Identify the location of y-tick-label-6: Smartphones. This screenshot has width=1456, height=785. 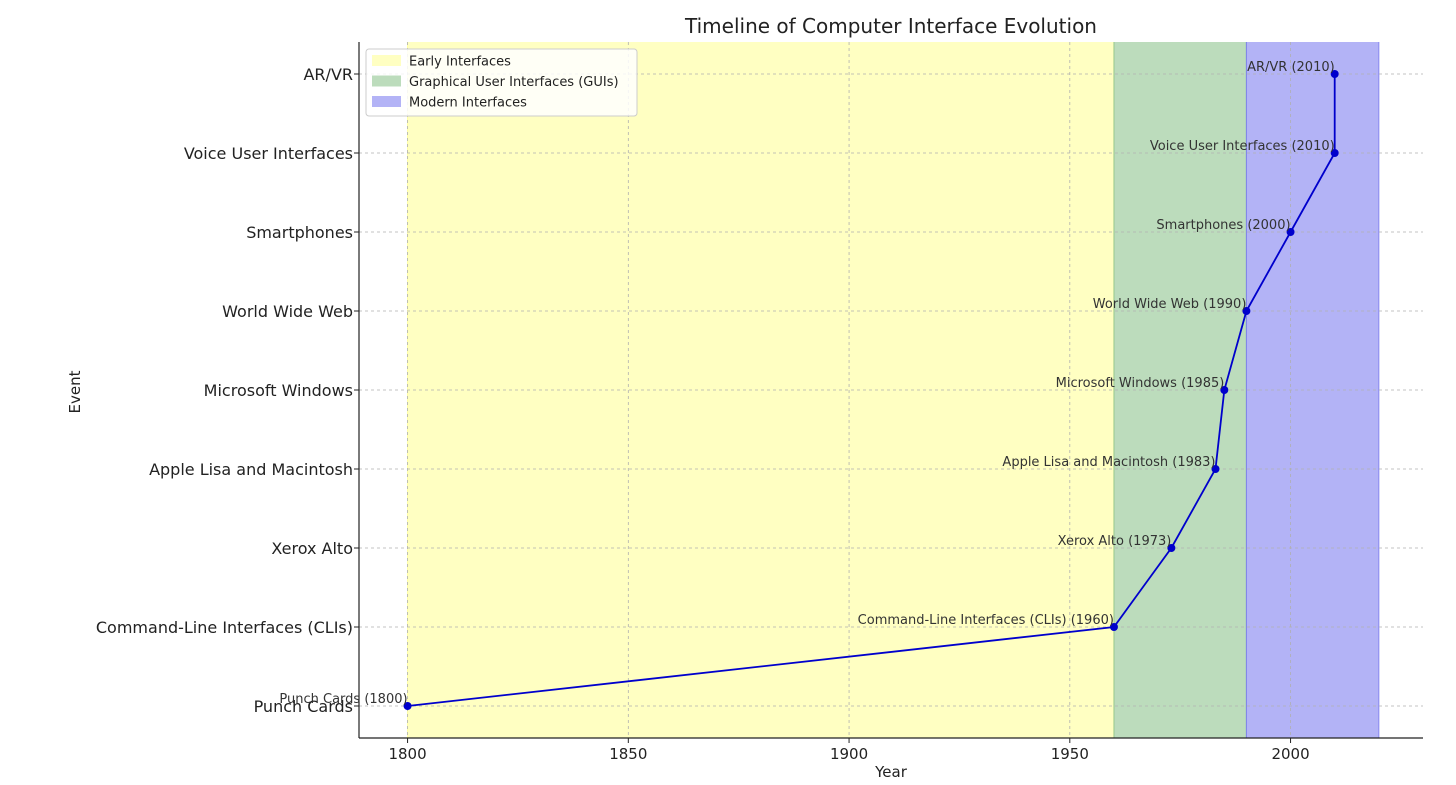
(299, 232).